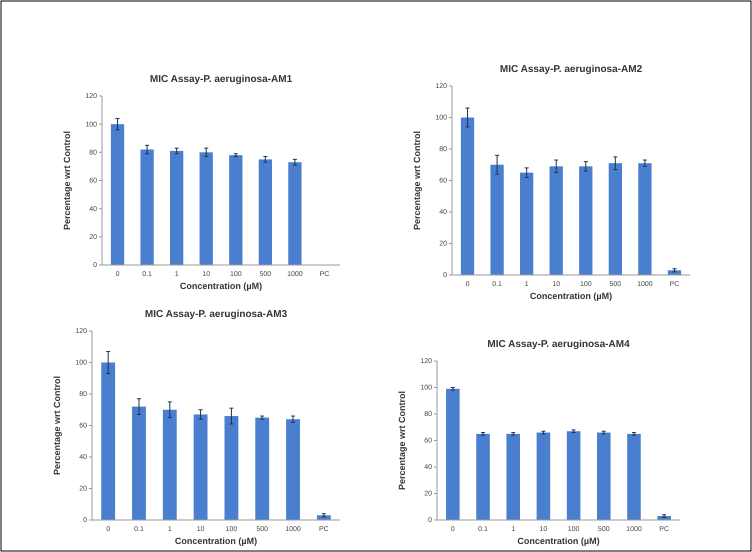  I want to click on chart-title: MIC Assay-P. aeruginosa-AM4, so click(558, 344).